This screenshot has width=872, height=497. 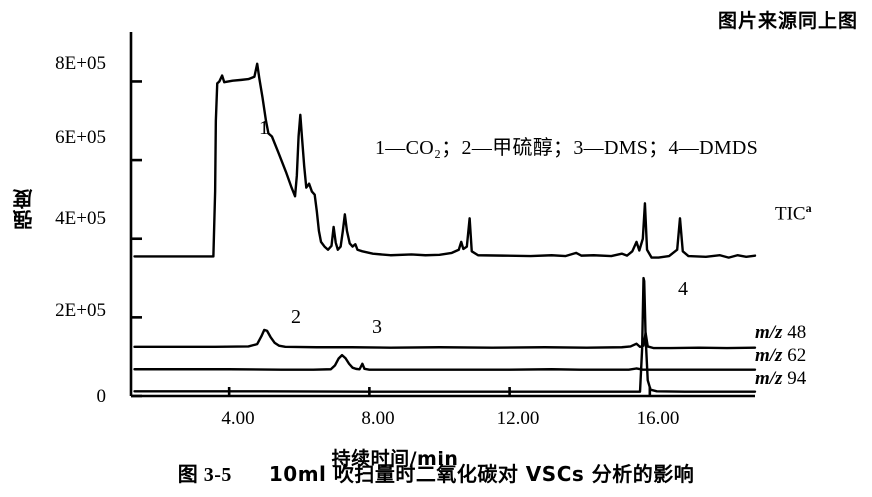 I want to click on trace-label-mz94: m/z 94, so click(x=780, y=379).